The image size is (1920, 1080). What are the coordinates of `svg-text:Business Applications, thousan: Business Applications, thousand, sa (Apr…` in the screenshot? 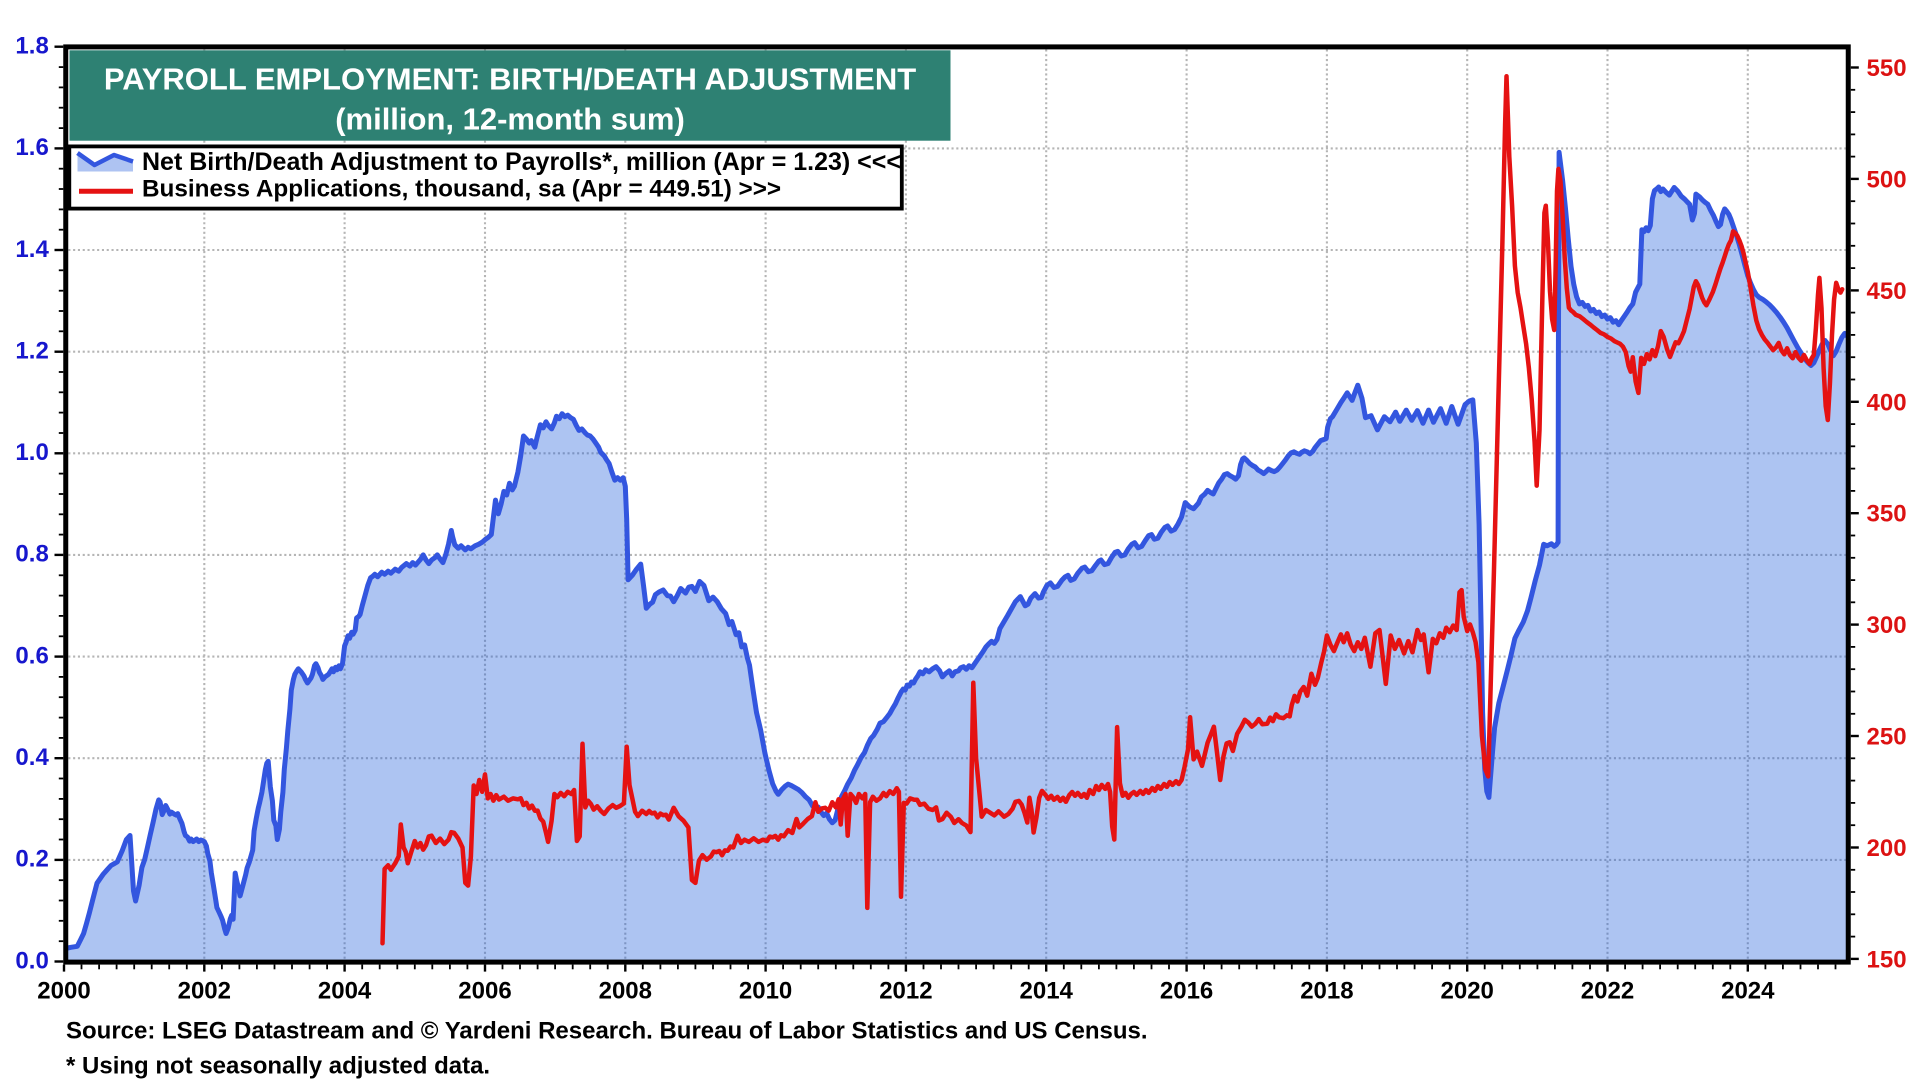 It's located at (461, 189).